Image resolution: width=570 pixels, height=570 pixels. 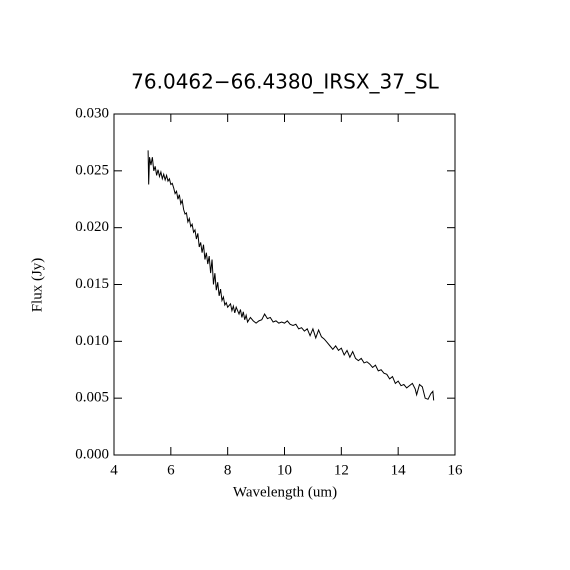 What do you see at coordinates (341, 470) in the screenshot?
I see `x-tick-label: 12` at bounding box center [341, 470].